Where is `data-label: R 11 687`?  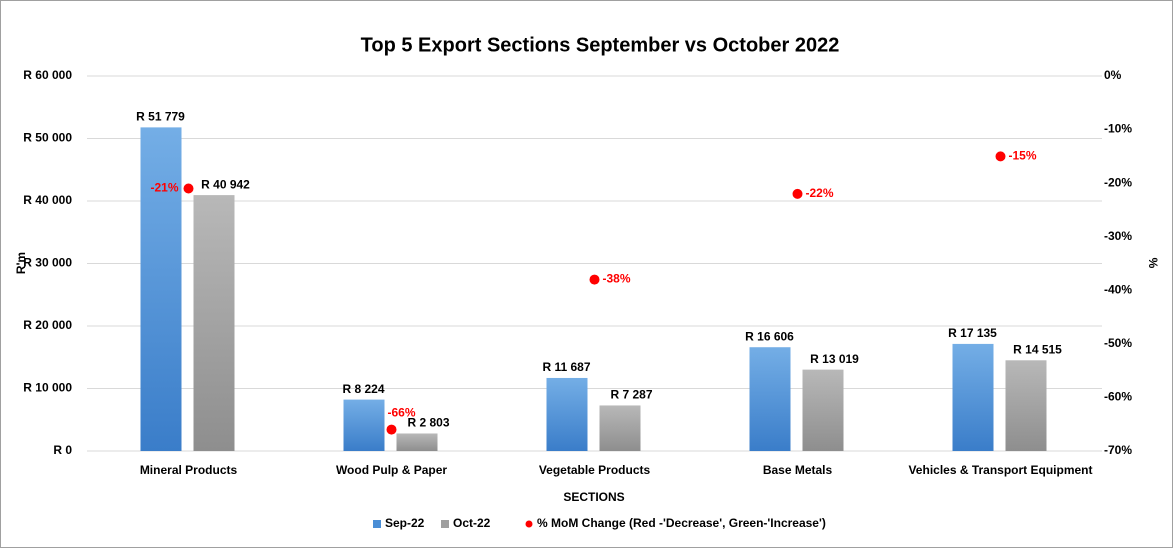 data-label: R 11 687 is located at coordinates (566, 367).